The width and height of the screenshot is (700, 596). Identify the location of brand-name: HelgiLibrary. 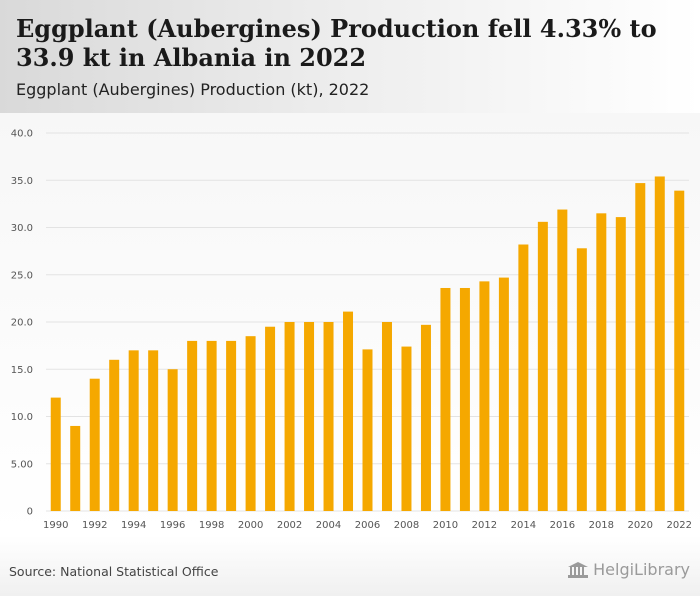
(641, 569).